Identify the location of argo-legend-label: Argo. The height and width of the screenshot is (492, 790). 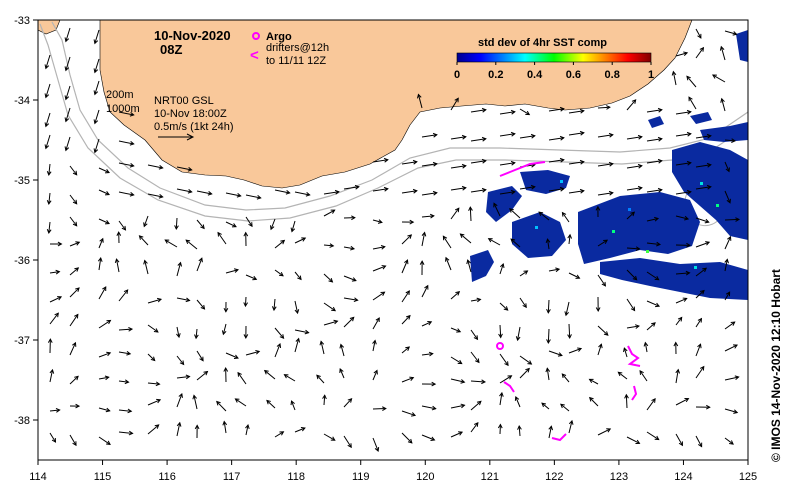
(279, 37).